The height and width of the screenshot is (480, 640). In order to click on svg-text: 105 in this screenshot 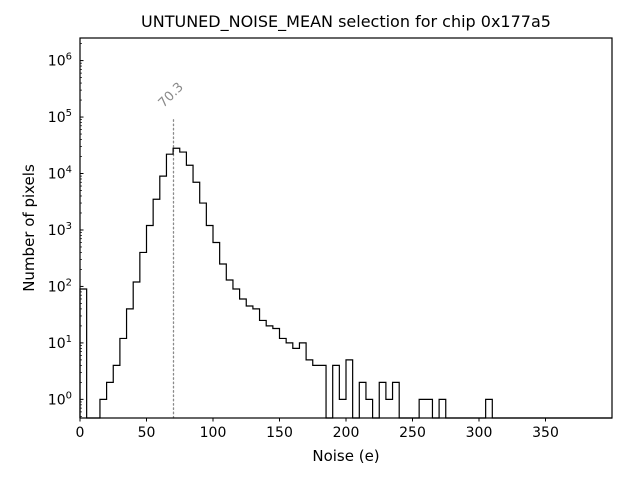, I will do `click(60, 117)`.